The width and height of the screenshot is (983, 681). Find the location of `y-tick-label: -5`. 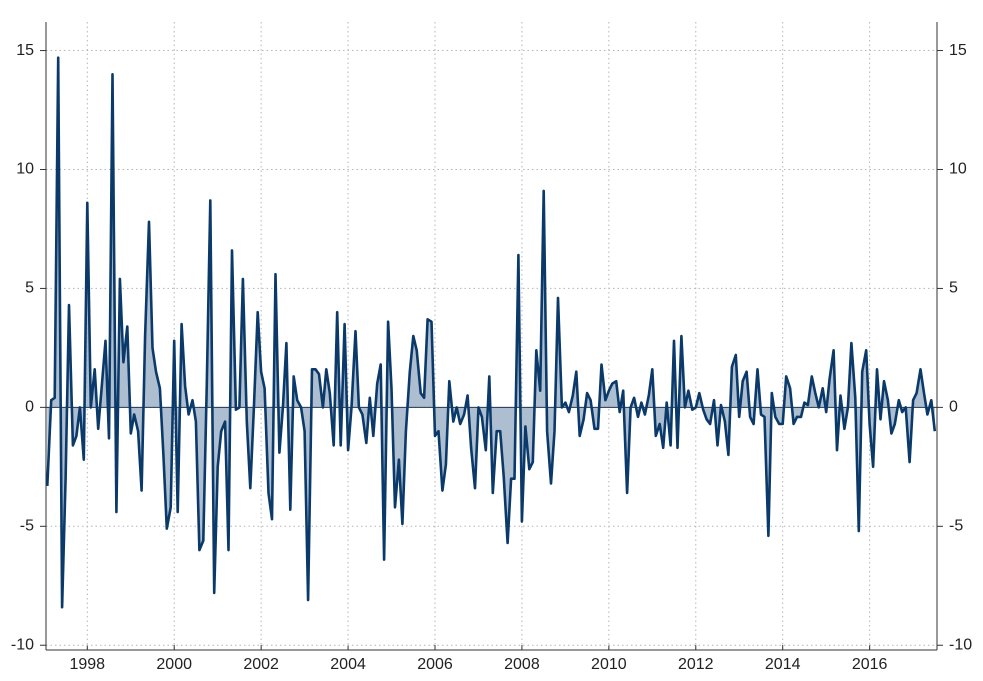

y-tick-label: -5 is located at coordinates (27, 526).